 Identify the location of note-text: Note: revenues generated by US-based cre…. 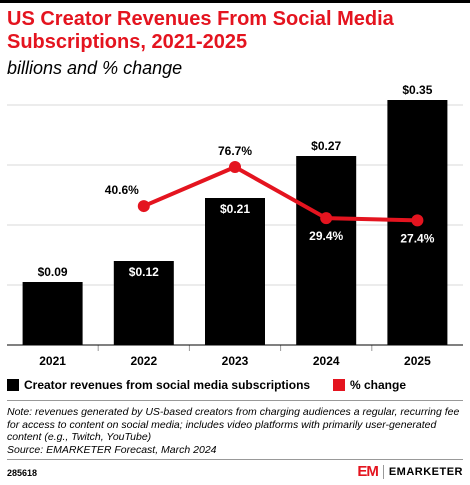
(233, 424).